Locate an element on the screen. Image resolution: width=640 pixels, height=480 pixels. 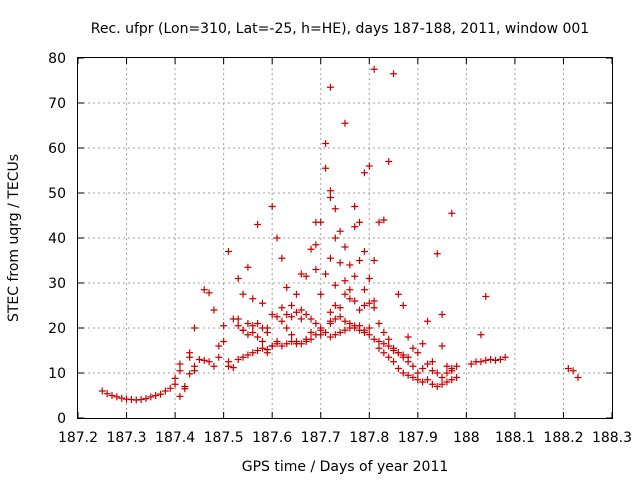
y-tick-label: 70 is located at coordinates (57, 104).